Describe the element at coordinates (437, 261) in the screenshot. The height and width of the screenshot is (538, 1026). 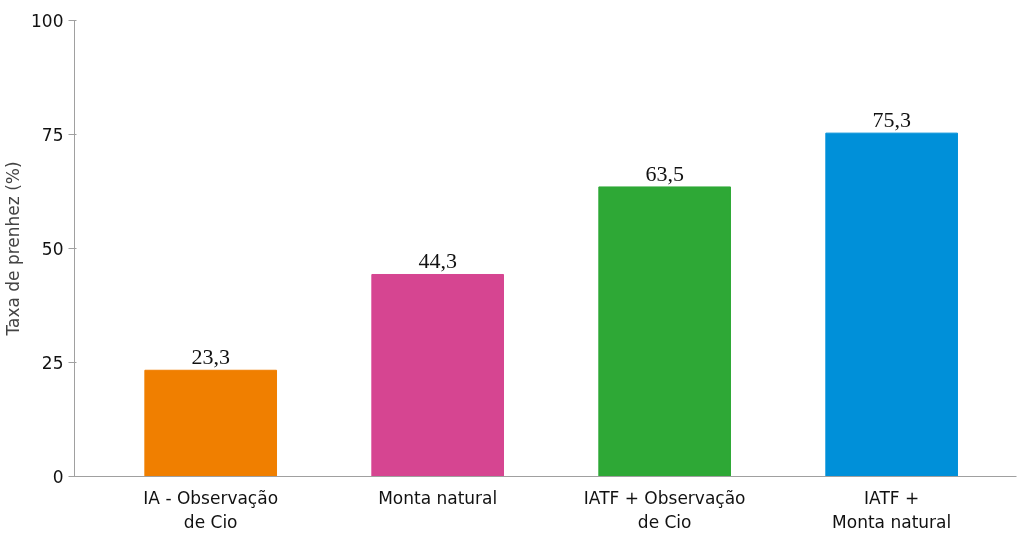
I see `data-label: 44,3` at that location.